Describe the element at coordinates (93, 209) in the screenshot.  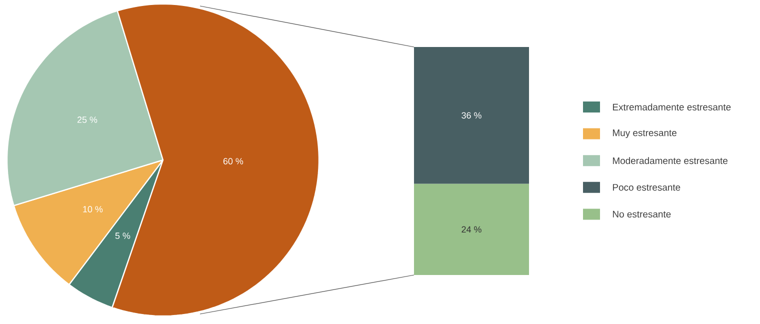
I see `data-label: 10 %` at that location.